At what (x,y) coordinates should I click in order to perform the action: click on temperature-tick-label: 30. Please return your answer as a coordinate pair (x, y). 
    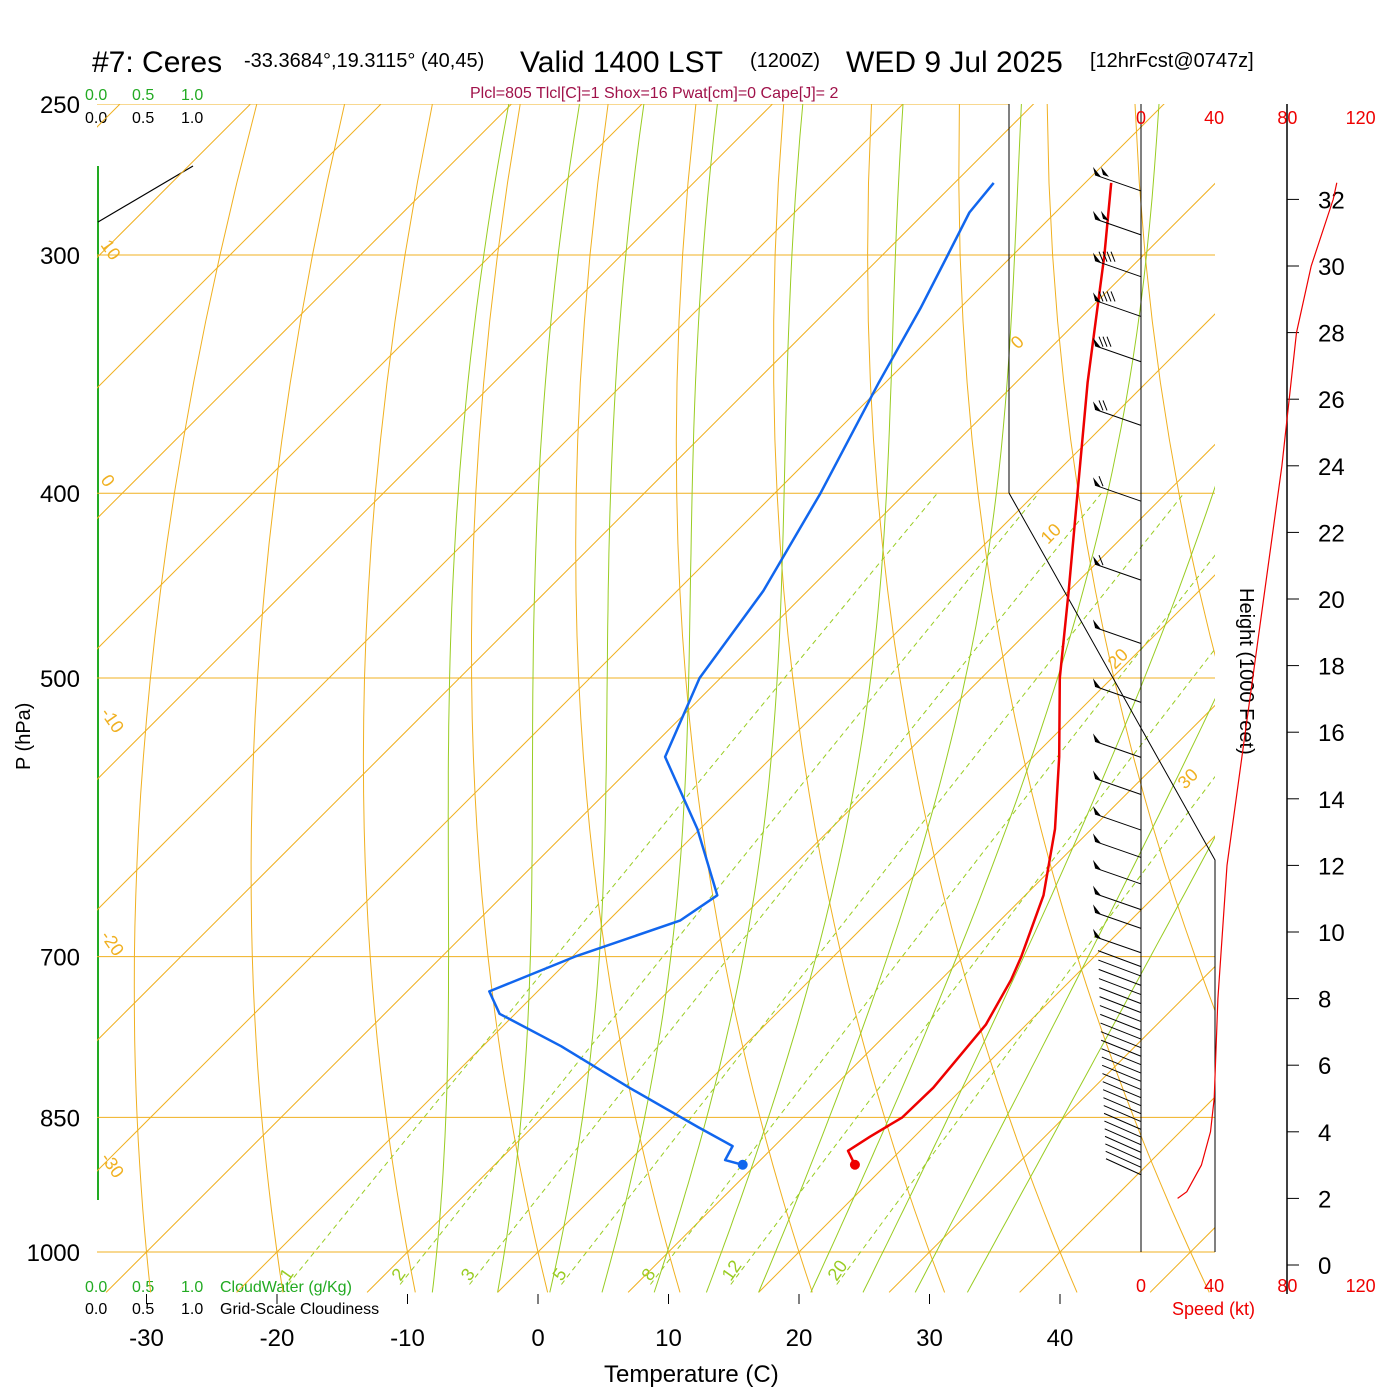
    Looking at the image, I should click on (929, 1338).